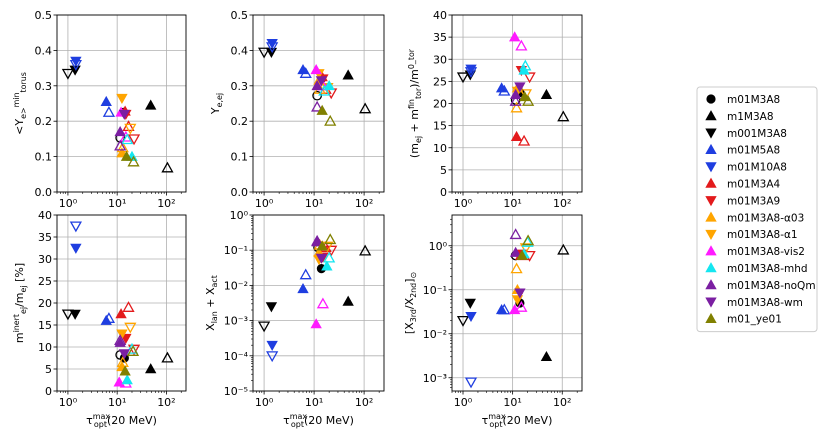  I want to click on y-tick-label: 15, so click(45, 325).